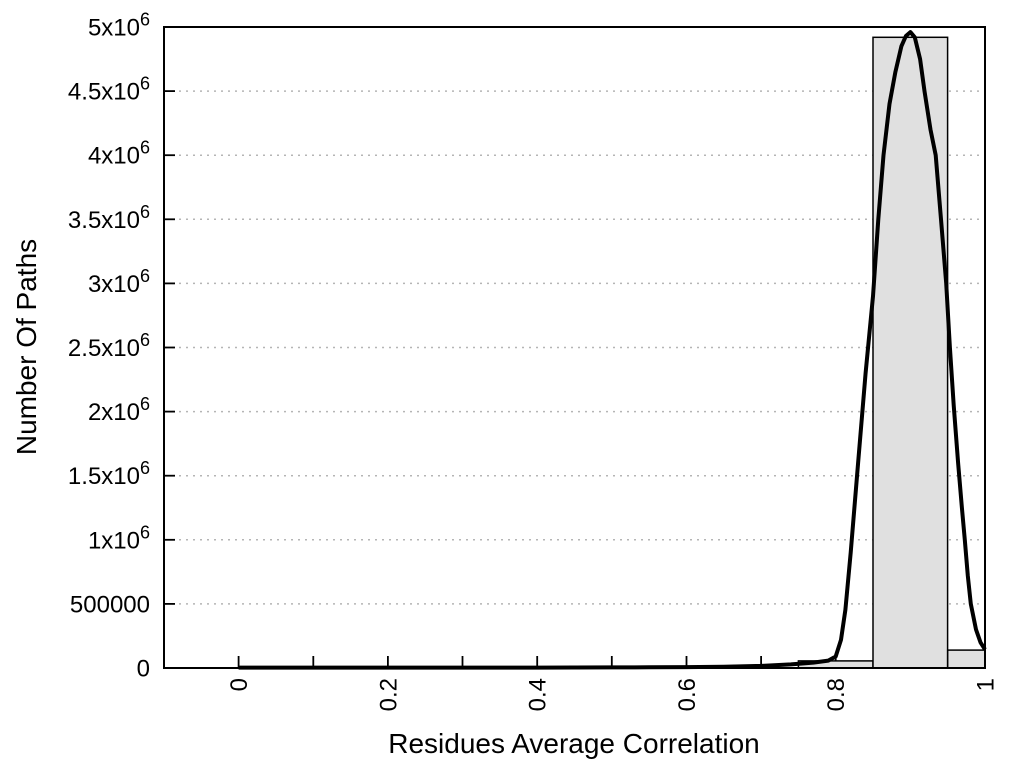  Describe the element at coordinates (110, 604) in the screenshot. I see `y-tick-label: 500000` at that location.